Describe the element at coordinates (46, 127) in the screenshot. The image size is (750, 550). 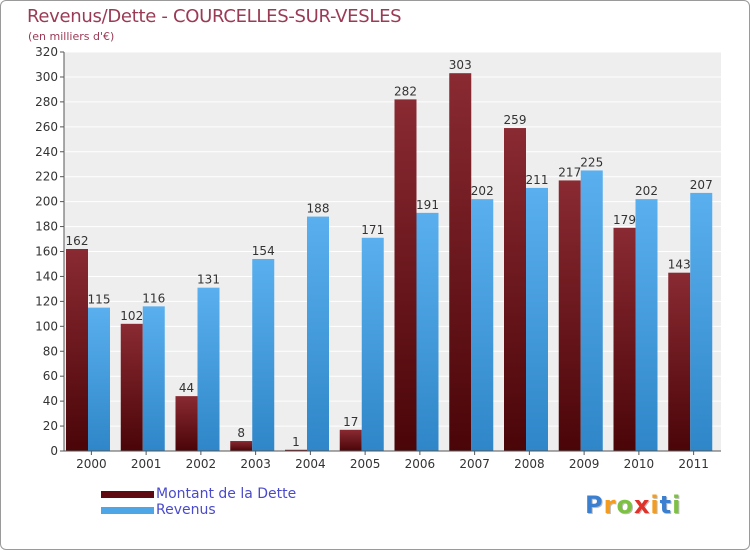
I see `y-tick-label: 260` at that location.